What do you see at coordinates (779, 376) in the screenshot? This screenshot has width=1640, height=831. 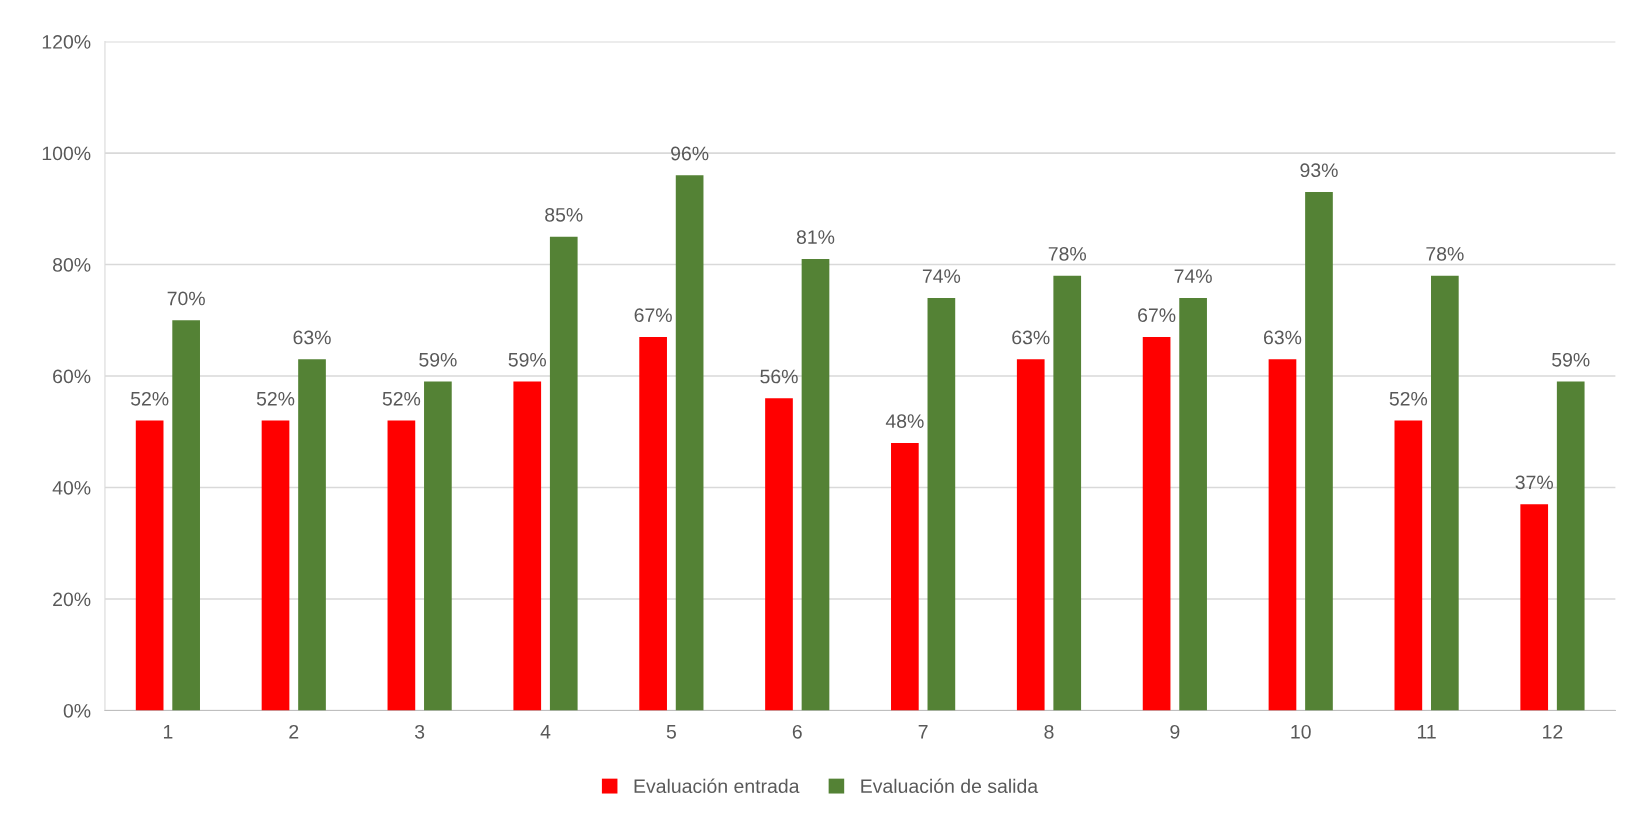 I see `data-label: 56%` at bounding box center [779, 376].